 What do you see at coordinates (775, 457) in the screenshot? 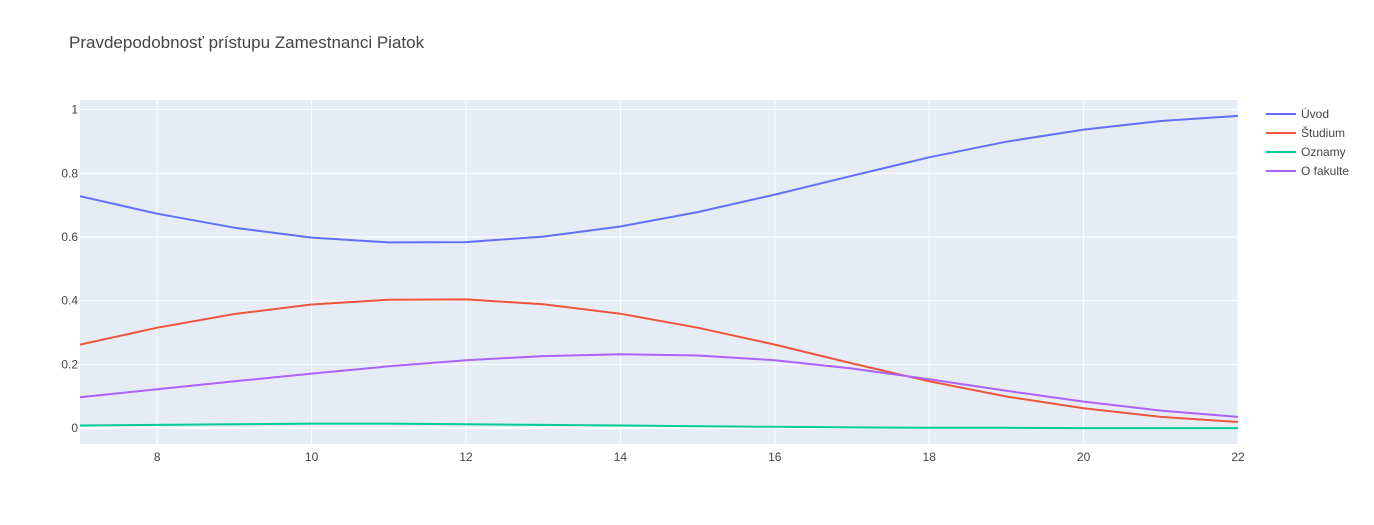
I see `x-tick-label: 16` at bounding box center [775, 457].